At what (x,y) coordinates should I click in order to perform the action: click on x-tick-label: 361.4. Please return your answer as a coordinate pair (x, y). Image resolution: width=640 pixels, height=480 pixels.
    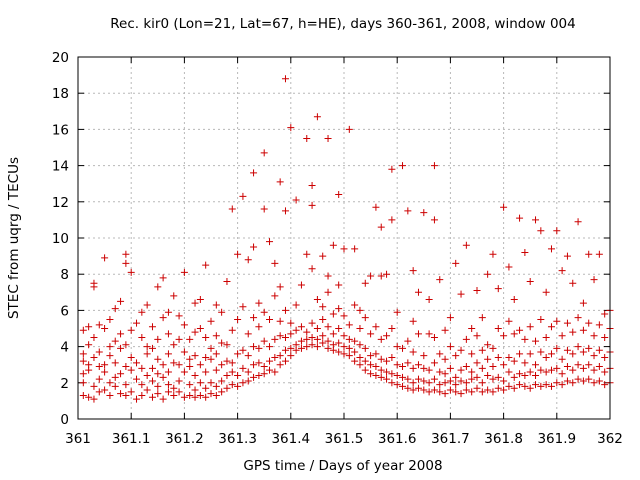
    Looking at the image, I should click on (290, 439).